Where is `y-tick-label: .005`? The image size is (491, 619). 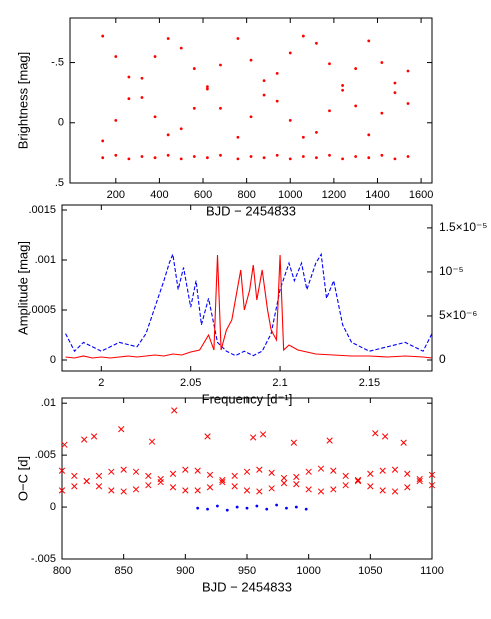 y-tick-label: .005 is located at coordinates (45, 455).